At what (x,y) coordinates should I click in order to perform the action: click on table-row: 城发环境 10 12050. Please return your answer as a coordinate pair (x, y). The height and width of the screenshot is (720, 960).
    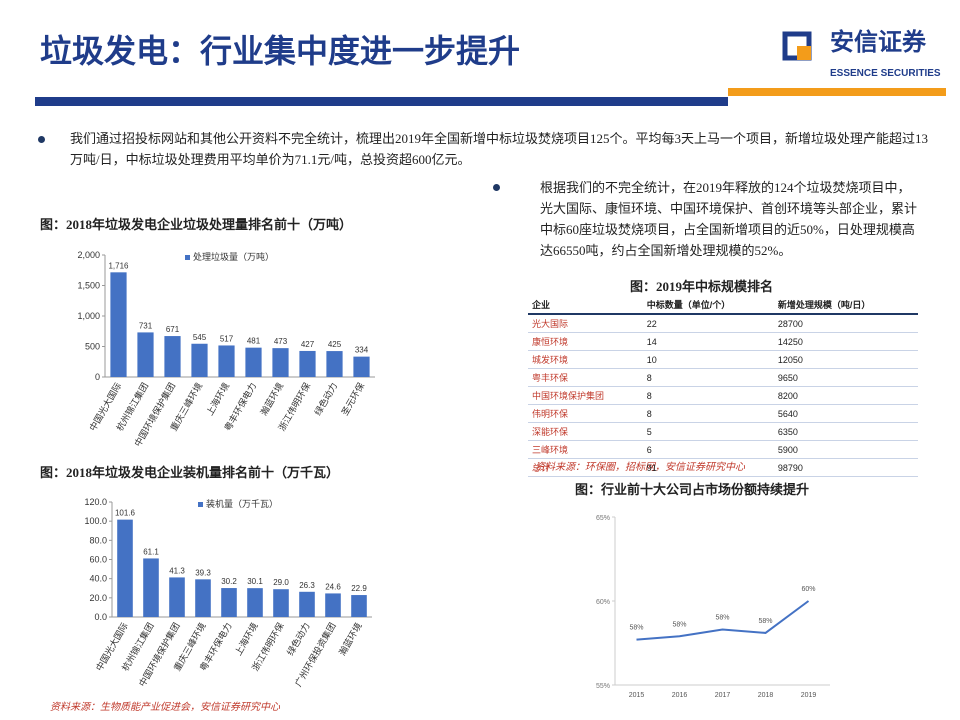
    Looking at the image, I should click on (723, 359).